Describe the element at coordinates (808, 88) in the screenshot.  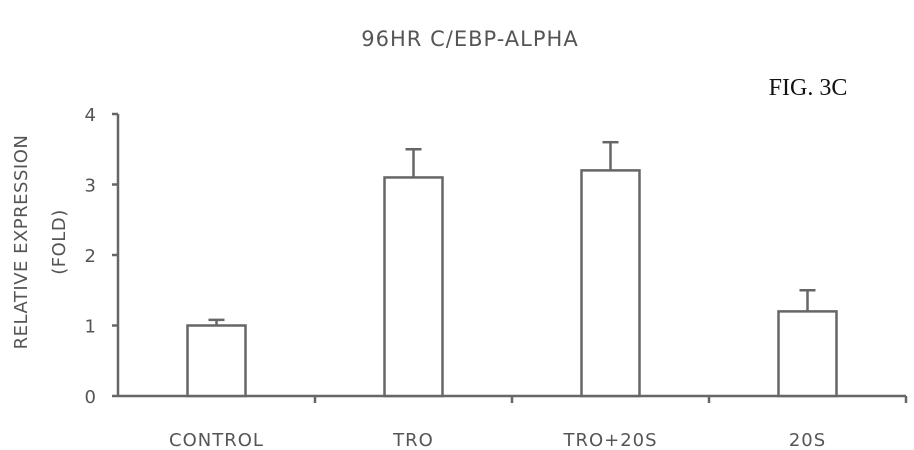
I see `figure-label: FIG. 3C` at that location.